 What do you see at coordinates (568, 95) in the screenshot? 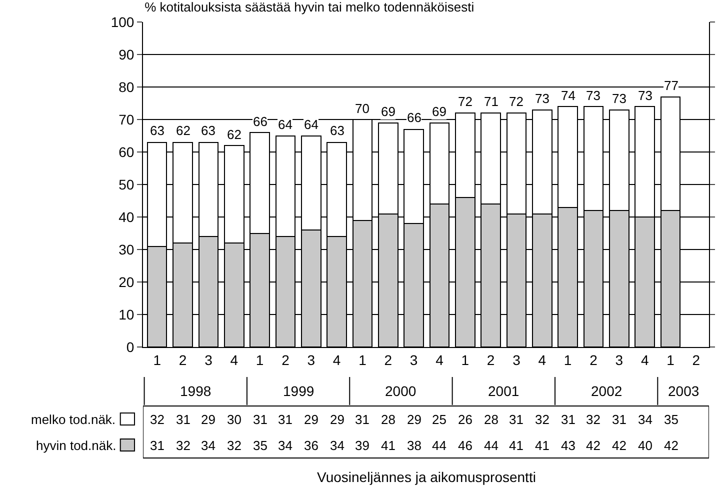
I see `total-label: 74` at bounding box center [568, 95].